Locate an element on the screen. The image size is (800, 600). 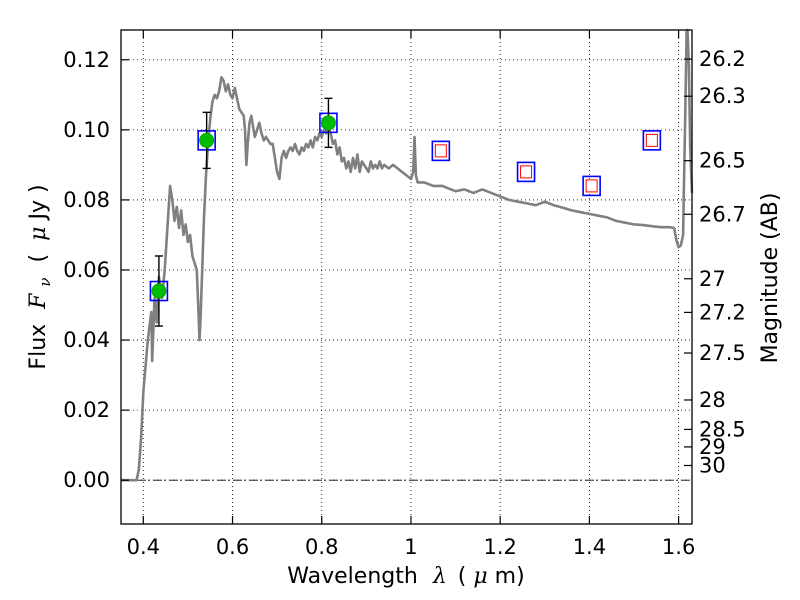
magnitude-tick-label: 29 is located at coordinates (712, 447).